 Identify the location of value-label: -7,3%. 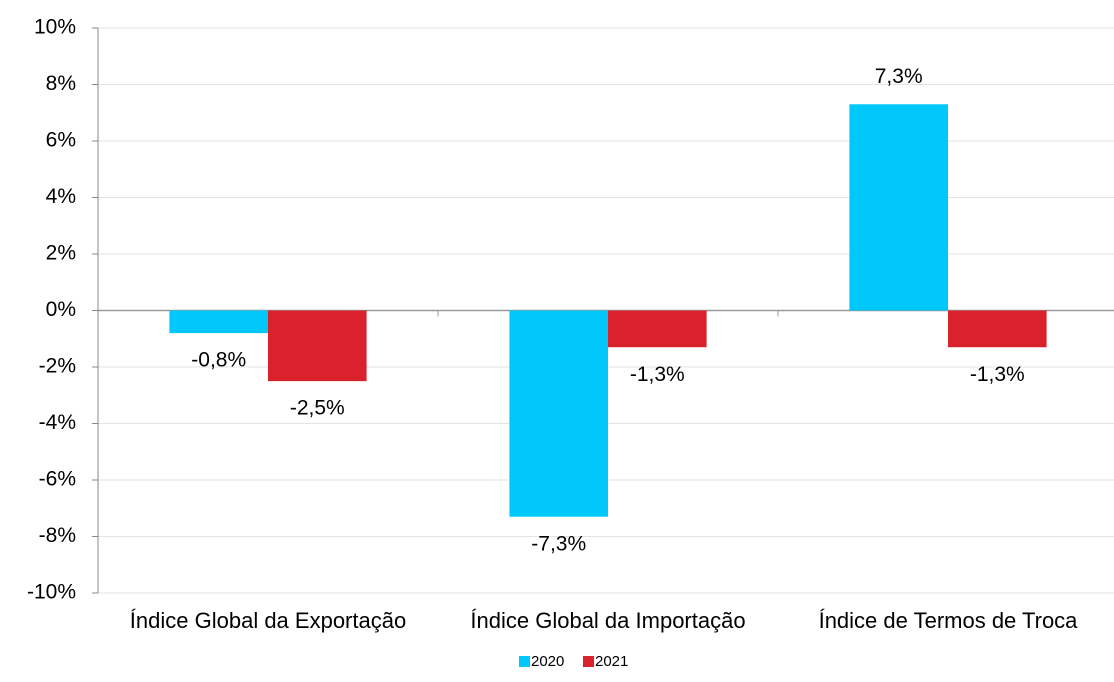
(558, 543).